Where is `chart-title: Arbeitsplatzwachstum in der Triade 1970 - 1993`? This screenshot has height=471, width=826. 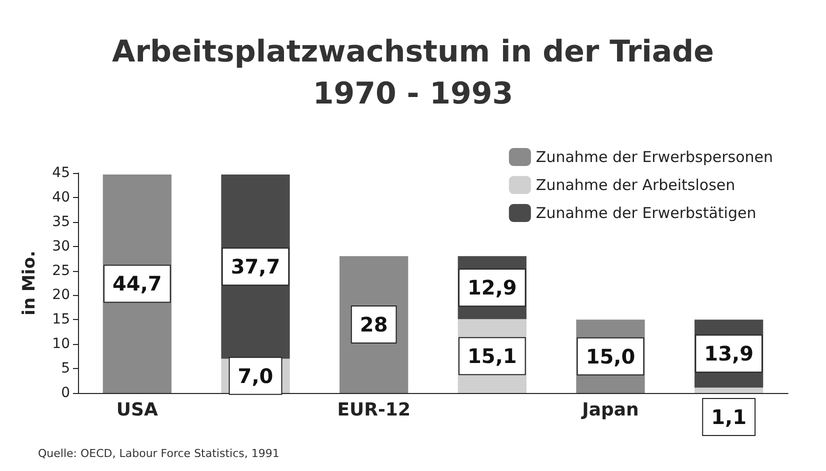 chart-title: Arbeitsplatzwachstum in der Triade 1970 - 1993 is located at coordinates (413, 73).